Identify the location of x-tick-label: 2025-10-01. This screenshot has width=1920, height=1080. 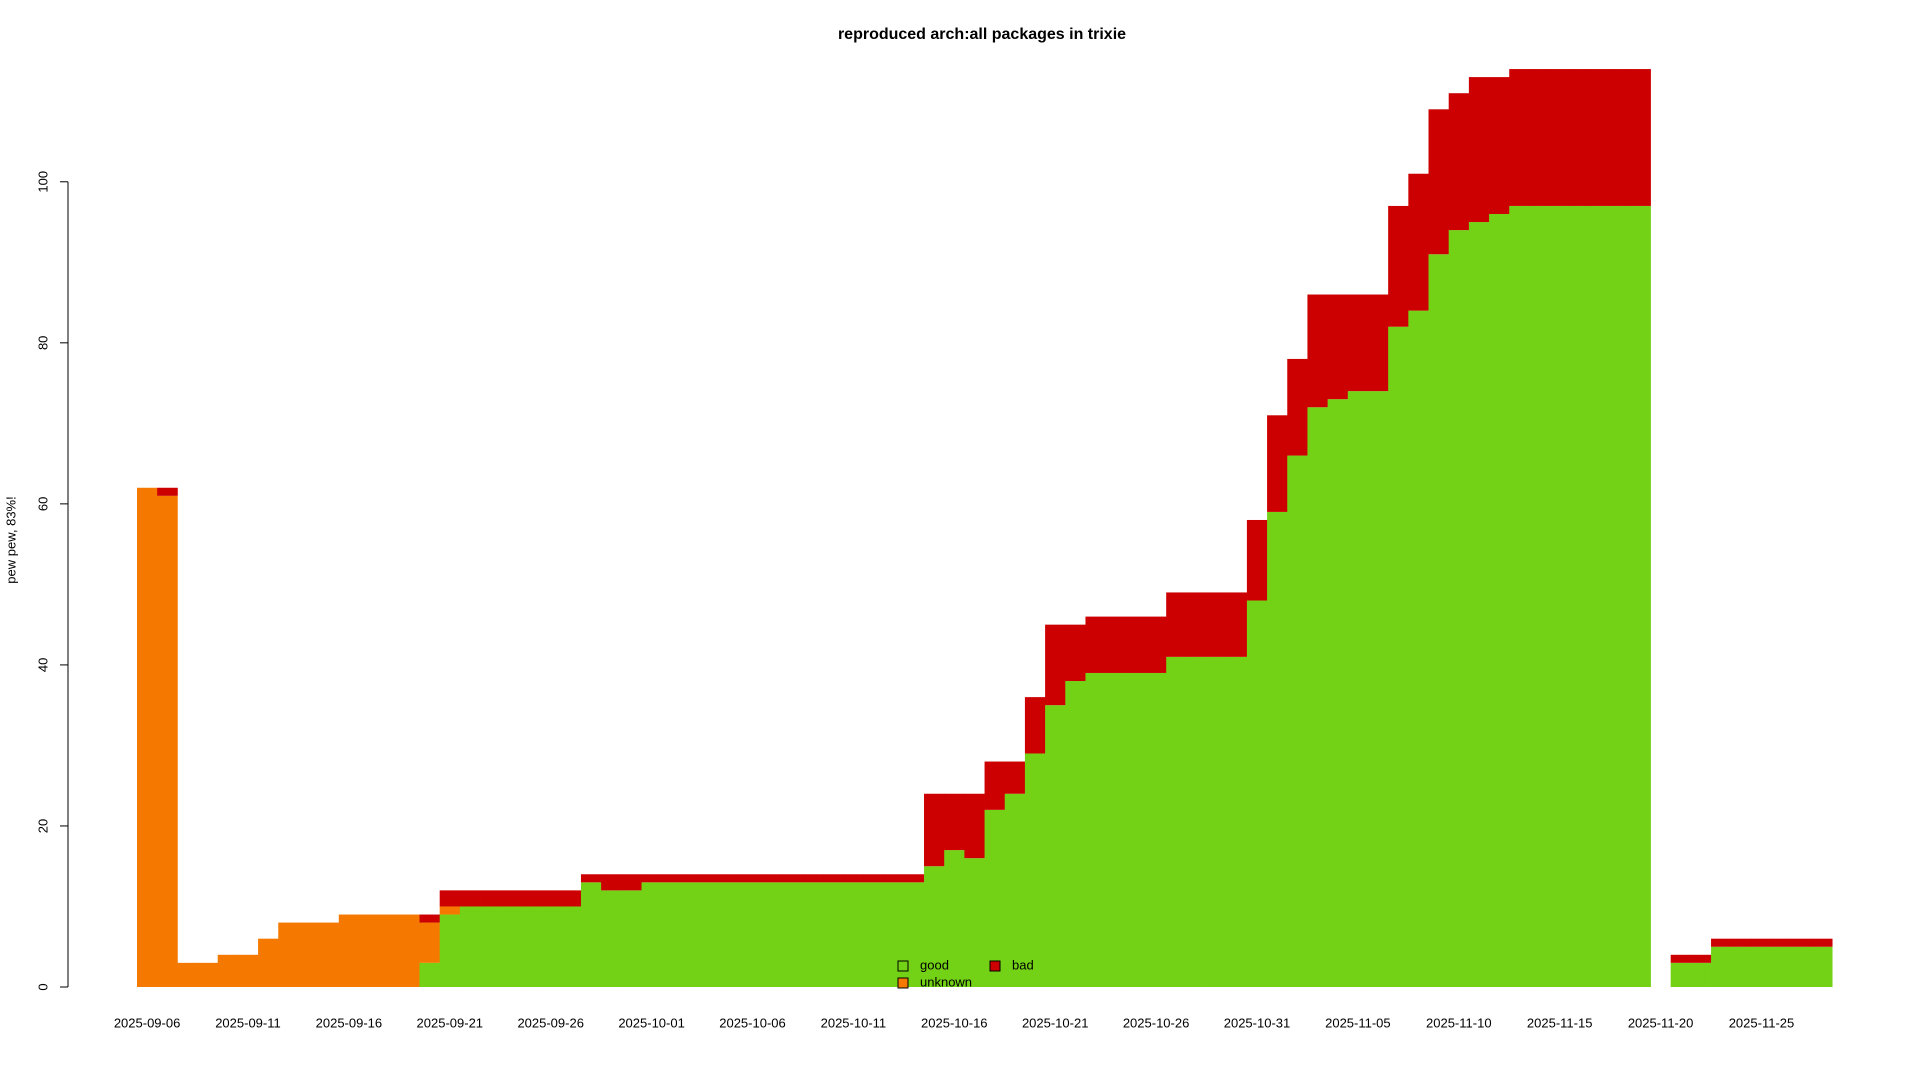
(651, 1022).